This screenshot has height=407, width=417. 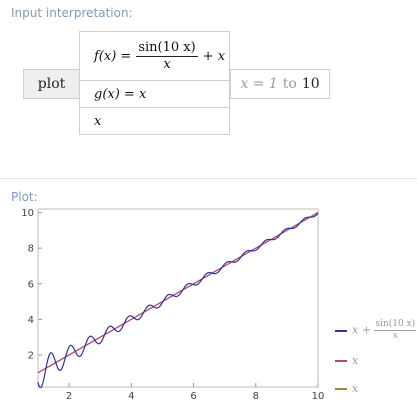 What do you see at coordinates (310, 84) in the screenshot?
I see `range-end: 10` at bounding box center [310, 84].